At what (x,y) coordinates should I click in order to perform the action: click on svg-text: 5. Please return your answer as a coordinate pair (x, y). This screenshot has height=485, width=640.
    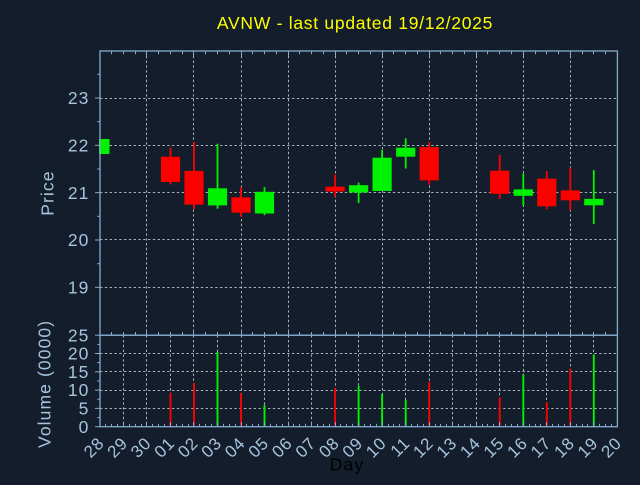
    Looking at the image, I should click on (84, 409).